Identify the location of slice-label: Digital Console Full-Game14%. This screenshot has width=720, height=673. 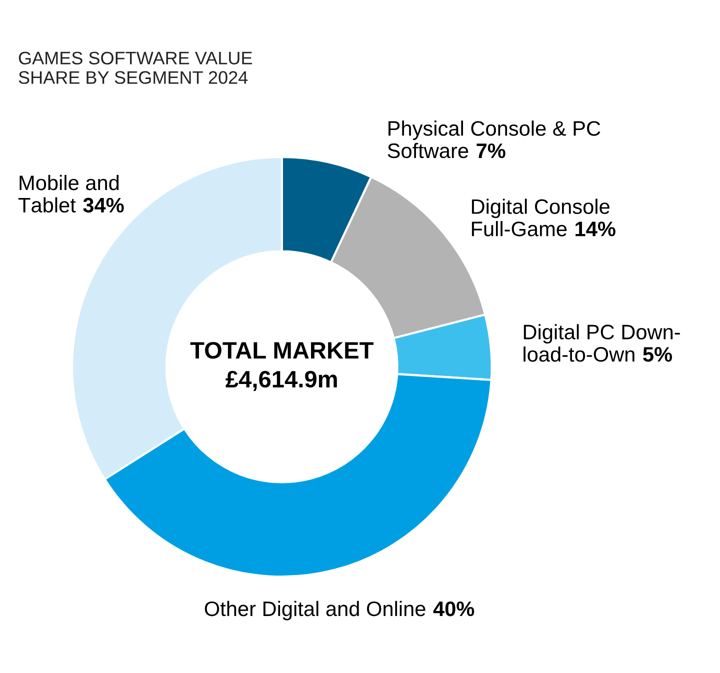
(544, 217).